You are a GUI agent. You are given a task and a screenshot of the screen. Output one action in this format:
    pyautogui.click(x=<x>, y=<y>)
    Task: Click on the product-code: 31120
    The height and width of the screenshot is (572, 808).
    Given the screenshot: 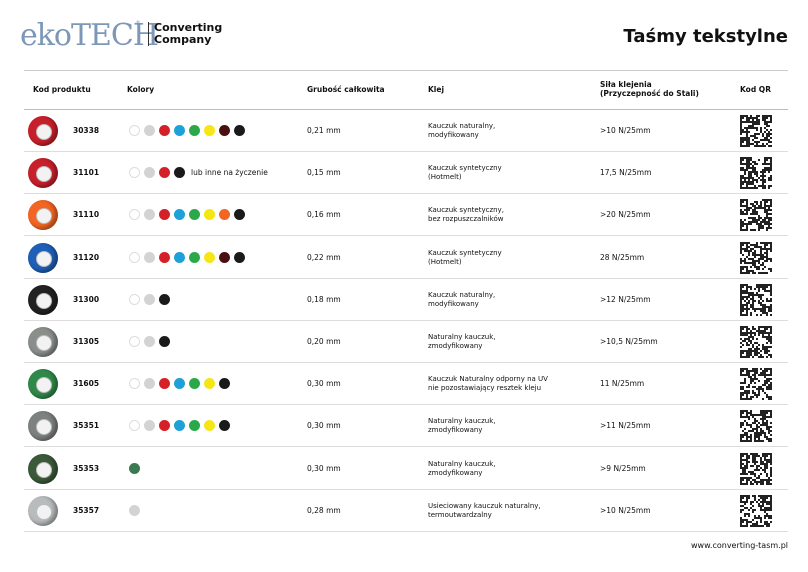 What is the action you would take?
    pyautogui.click(x=86, y=257)
    